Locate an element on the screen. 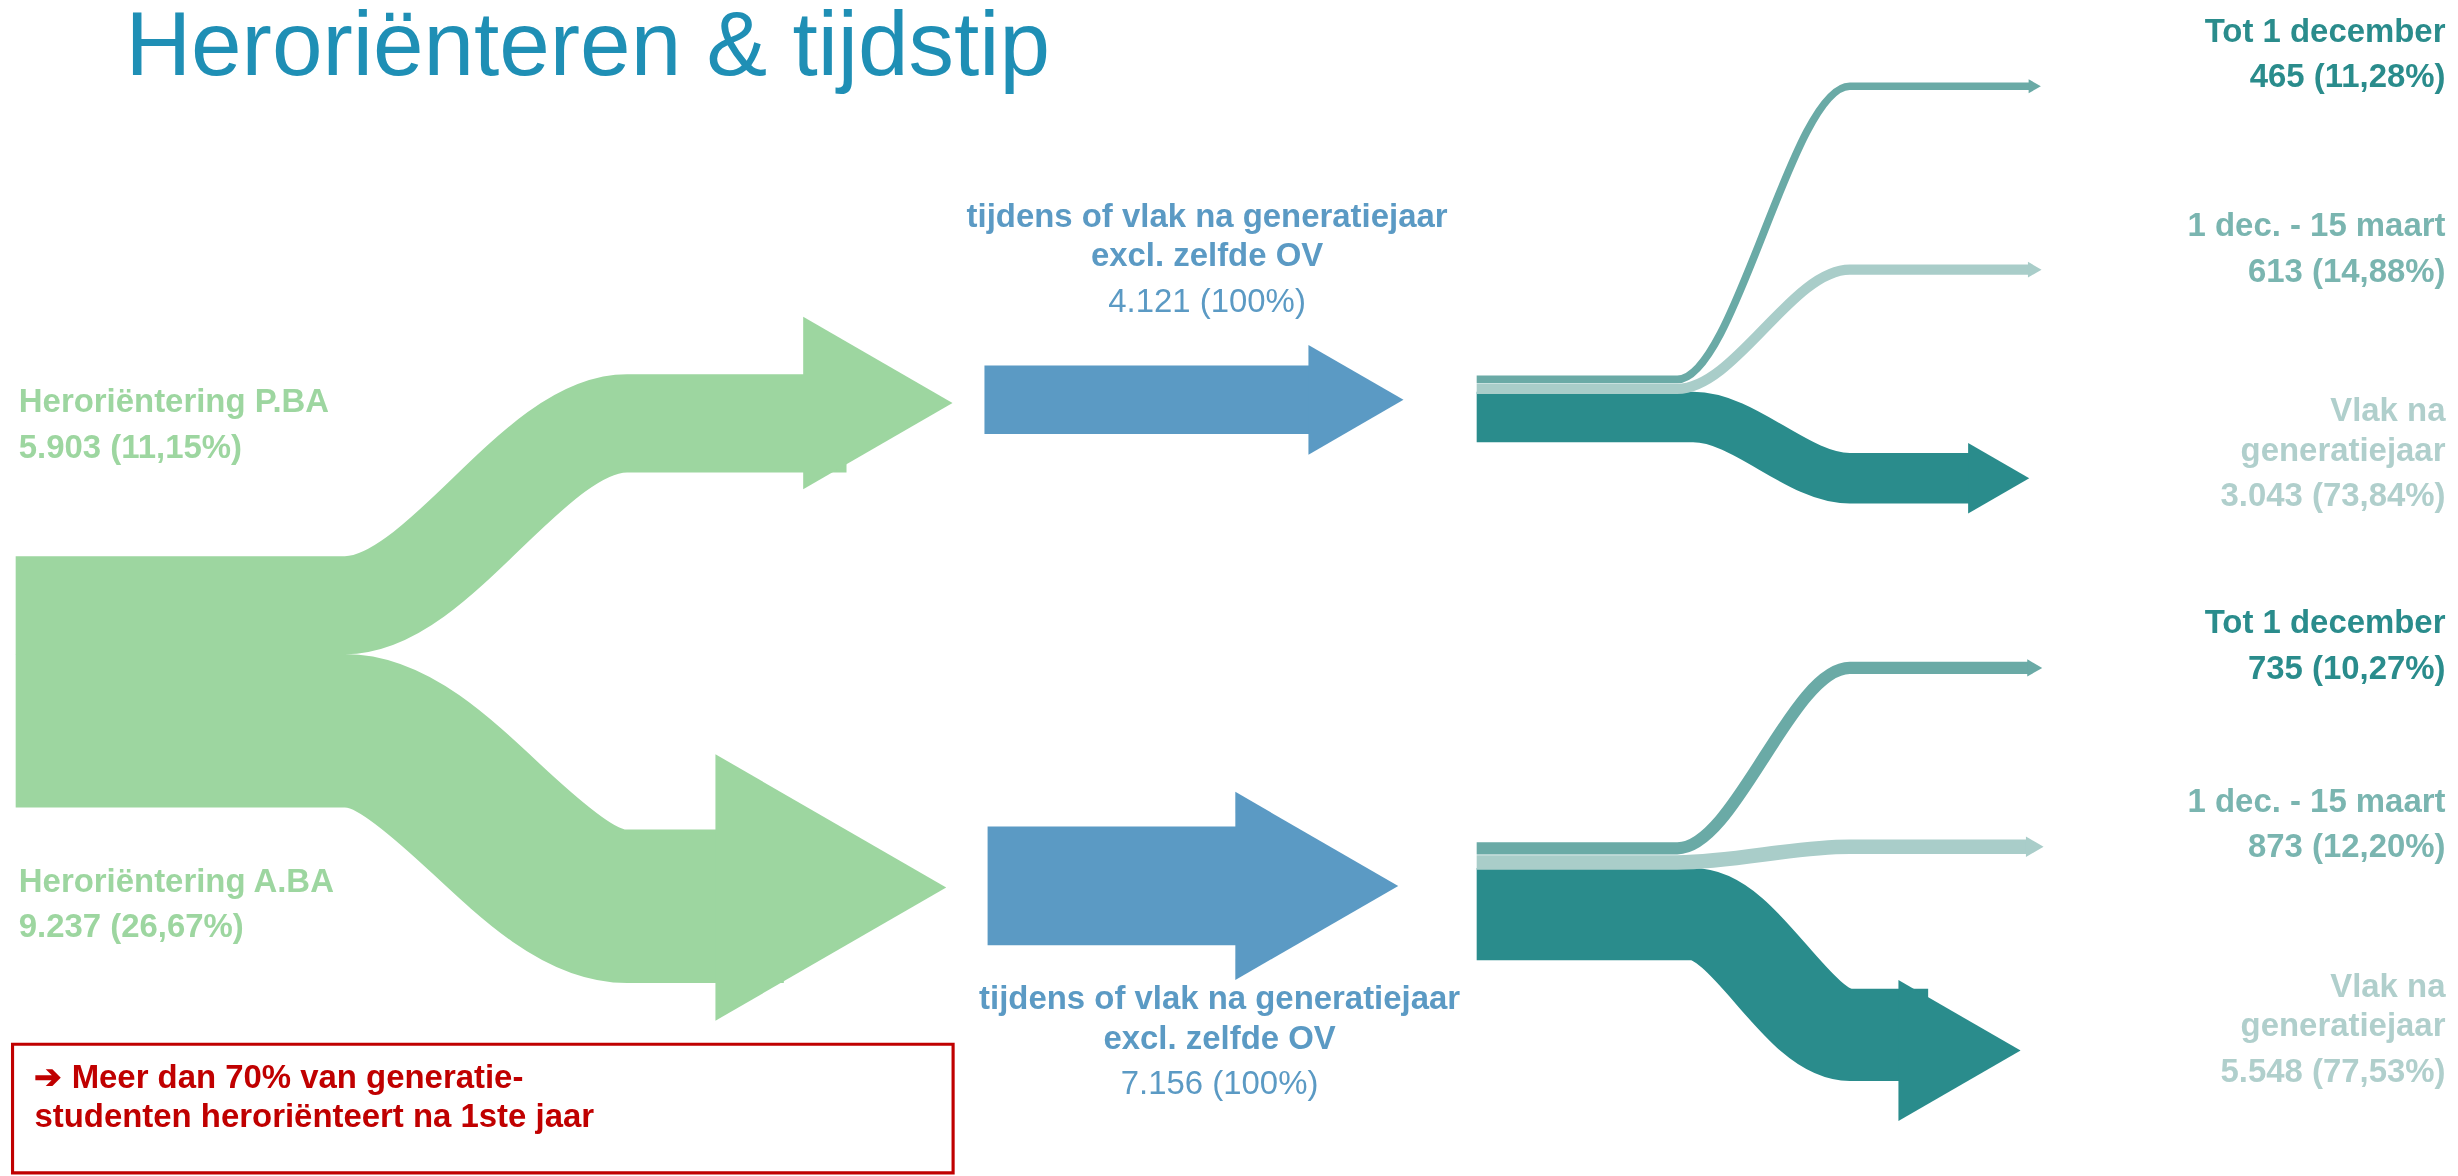 The height and width of the screenshot is (1176, 2458). data-label: 735 (10,27%) is located at coordinates (2346, 667).